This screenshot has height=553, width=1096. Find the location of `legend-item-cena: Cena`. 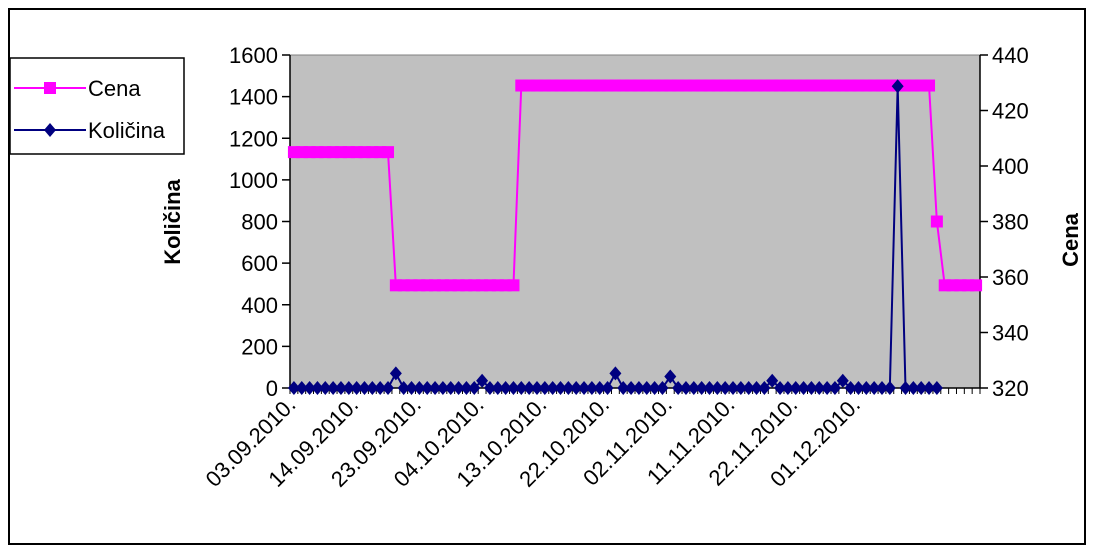

legend-item-cena: Cena is located at coordinates (77, 88).